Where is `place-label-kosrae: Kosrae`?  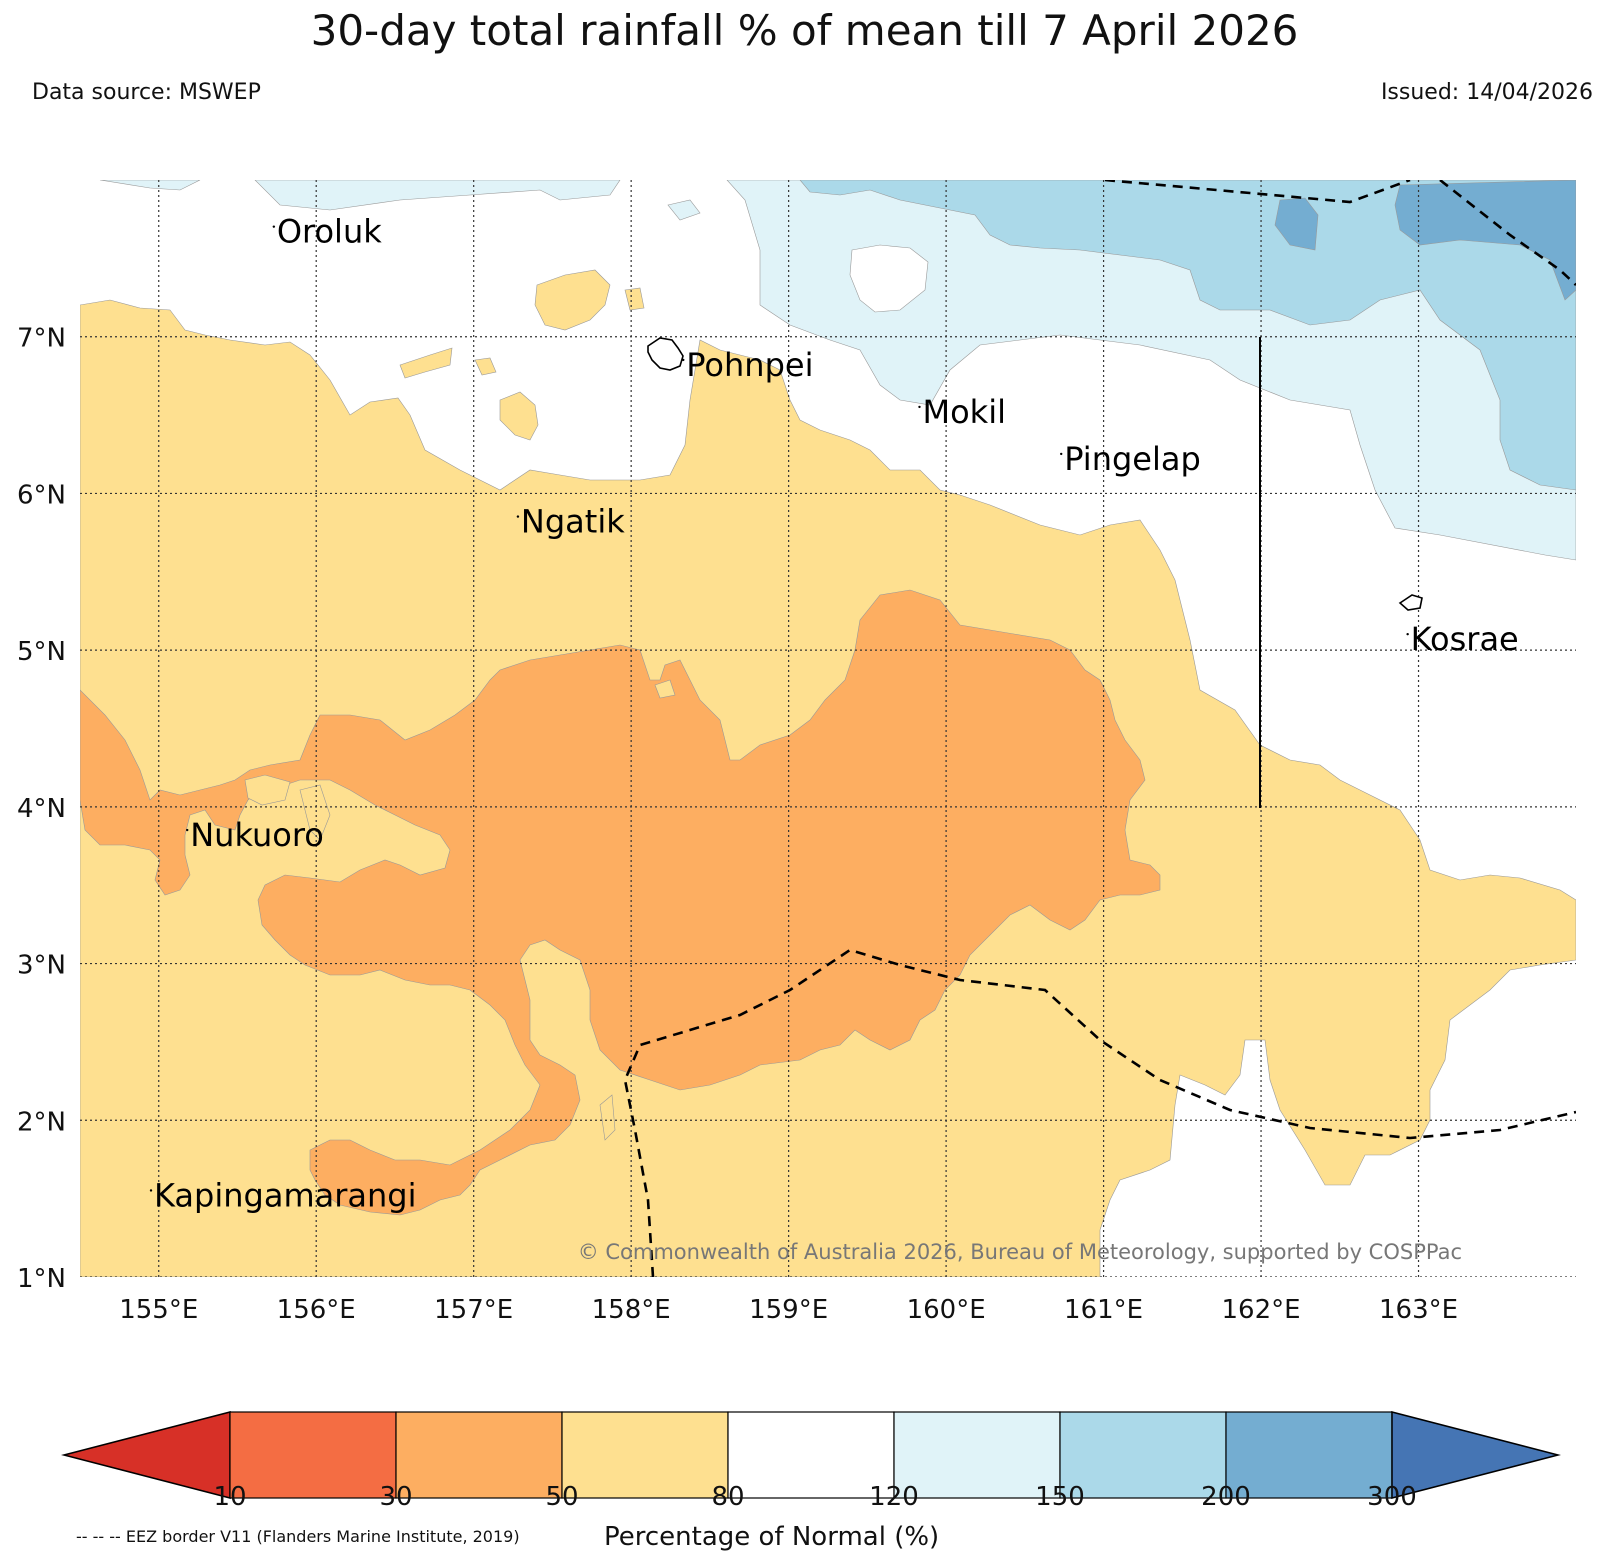
place-label-kosrae: Kosrae is located at coordinates (1465, 639).